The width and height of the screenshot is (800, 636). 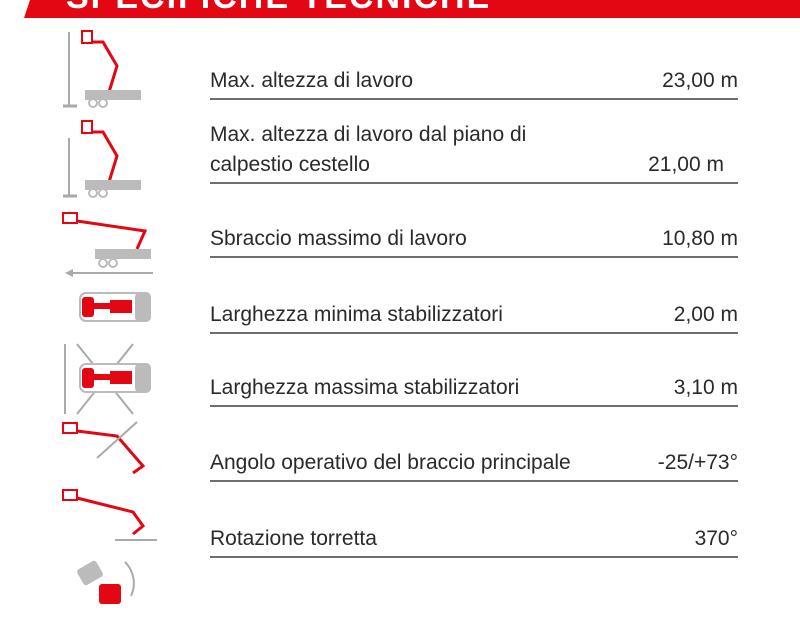 I want to click on spec-value: -25/+73°, so click(x=697, y=462).